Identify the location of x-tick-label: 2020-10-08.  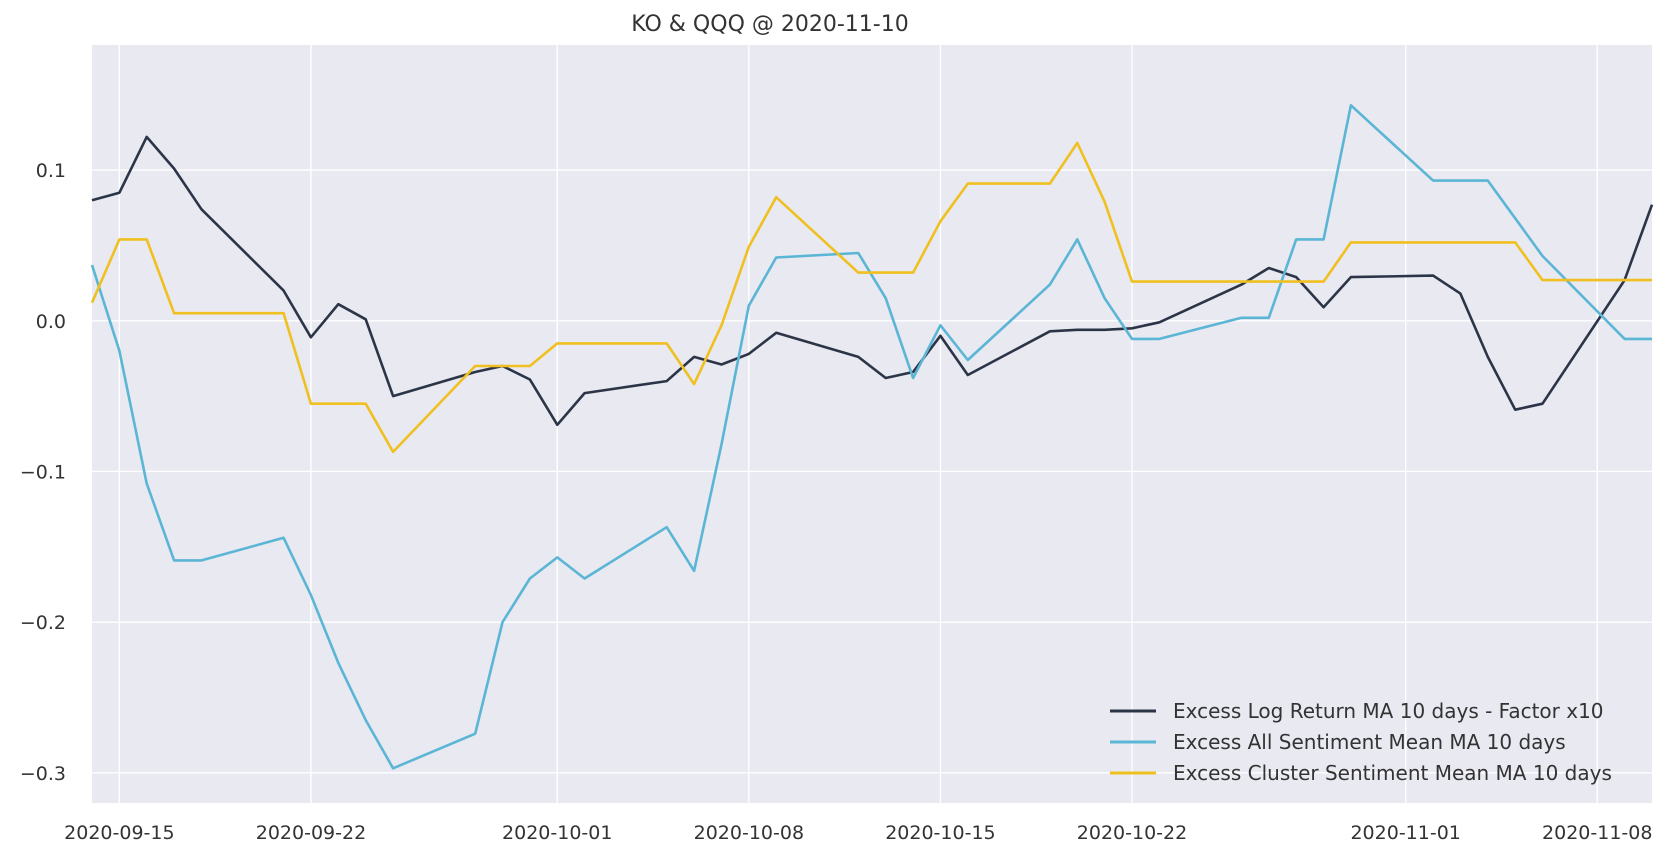
(749, 833).